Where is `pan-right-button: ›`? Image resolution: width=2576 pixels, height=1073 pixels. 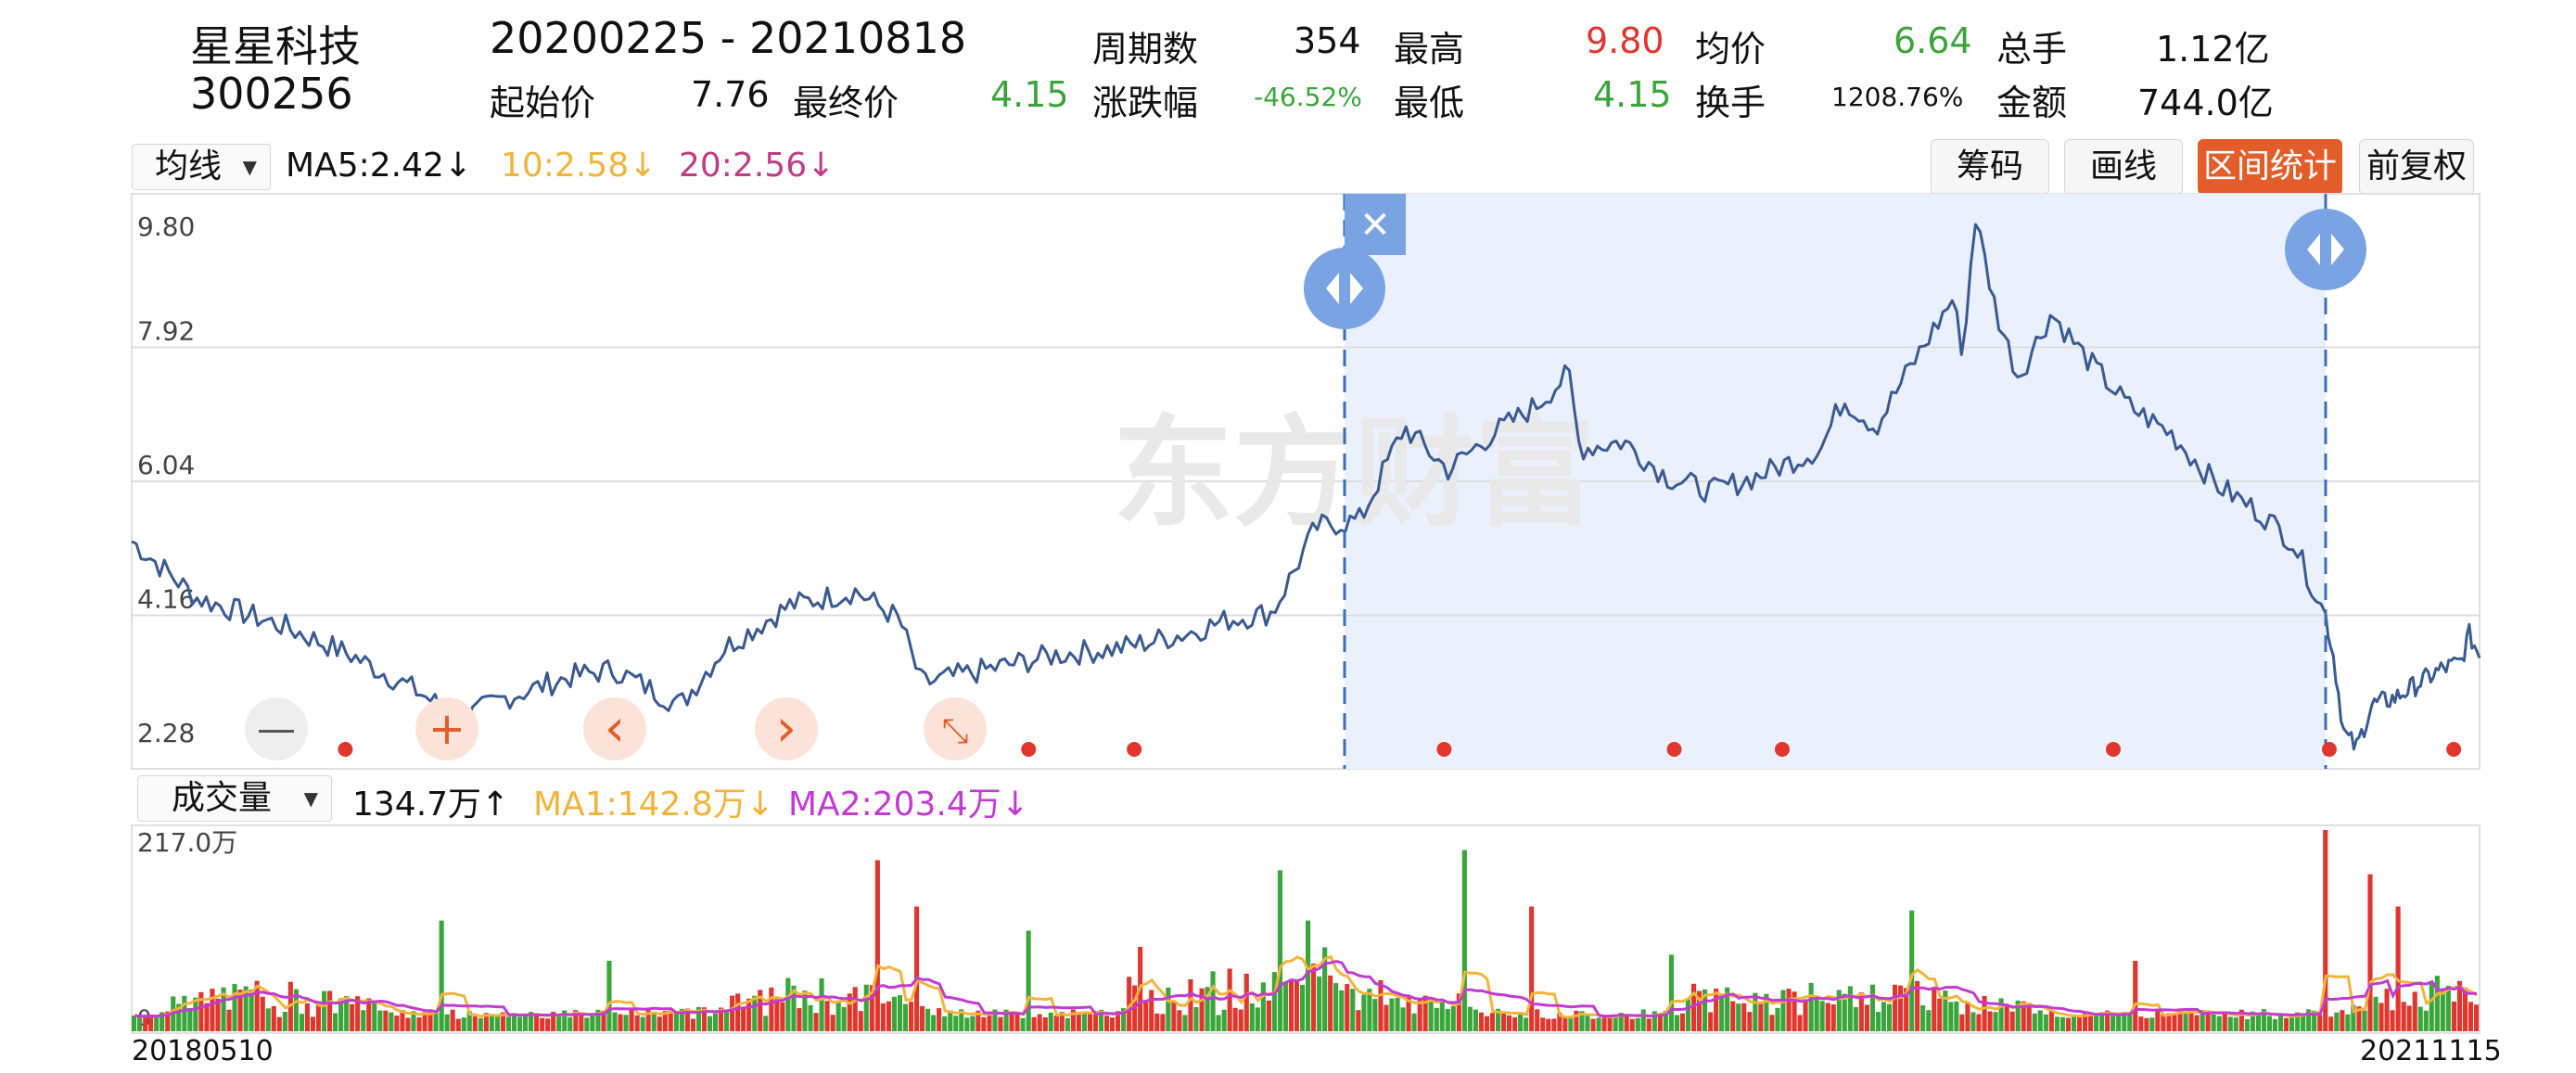
pan-right-button: › is located at coordinates (786, 728).